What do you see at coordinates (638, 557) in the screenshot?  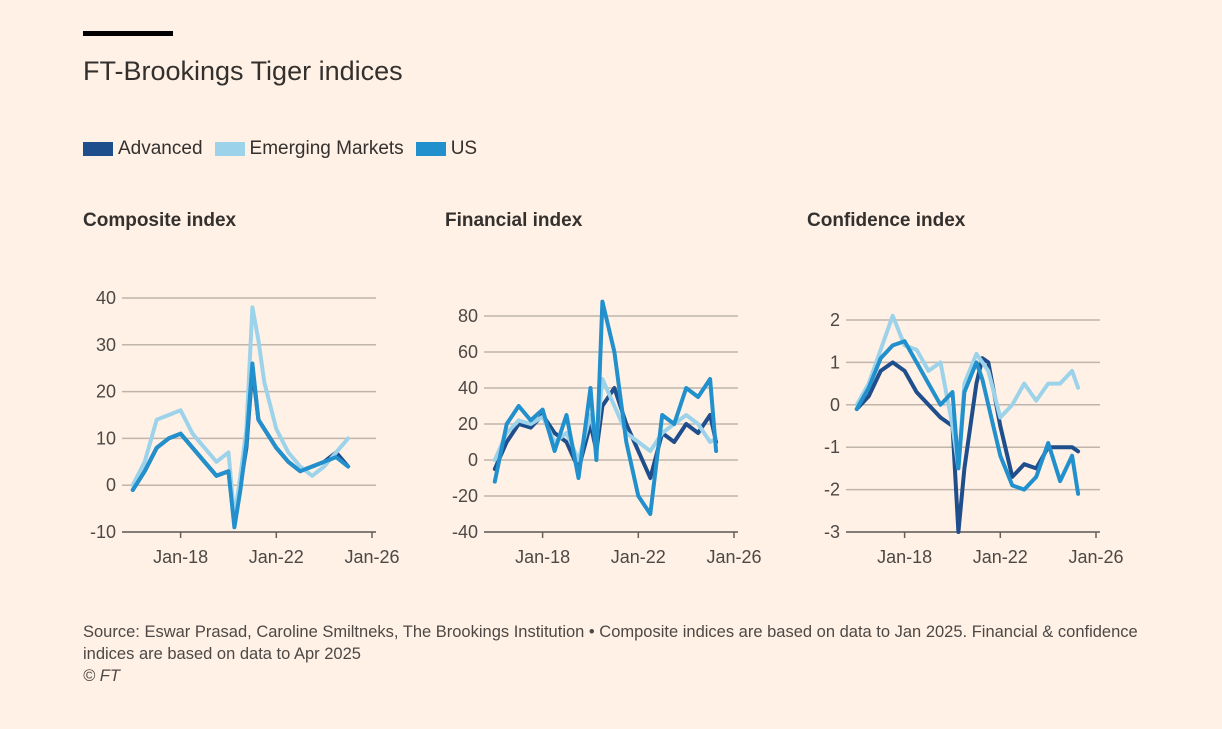 I see `x-tick-label-financial: Jan-22` at bounding box center [638, 557].